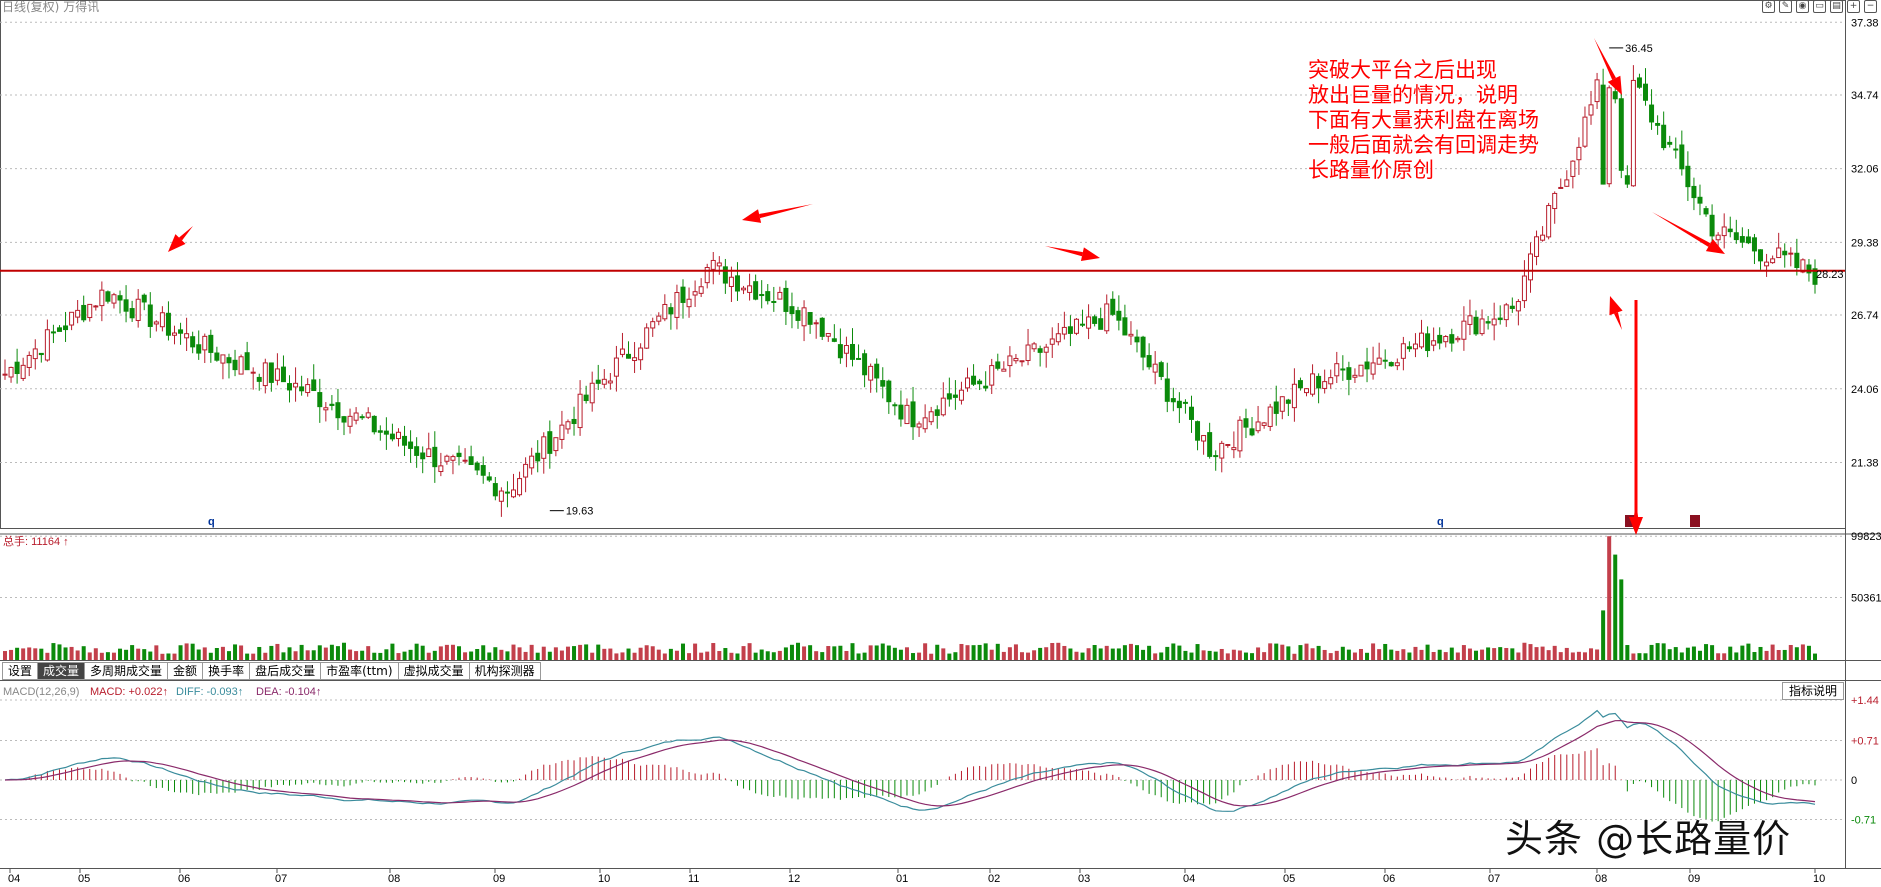 This screenshot has width=1881, height=887. Describe the element at coordinates (1630, 521) in the screenshot. I see `info-marker-icon` at that location.